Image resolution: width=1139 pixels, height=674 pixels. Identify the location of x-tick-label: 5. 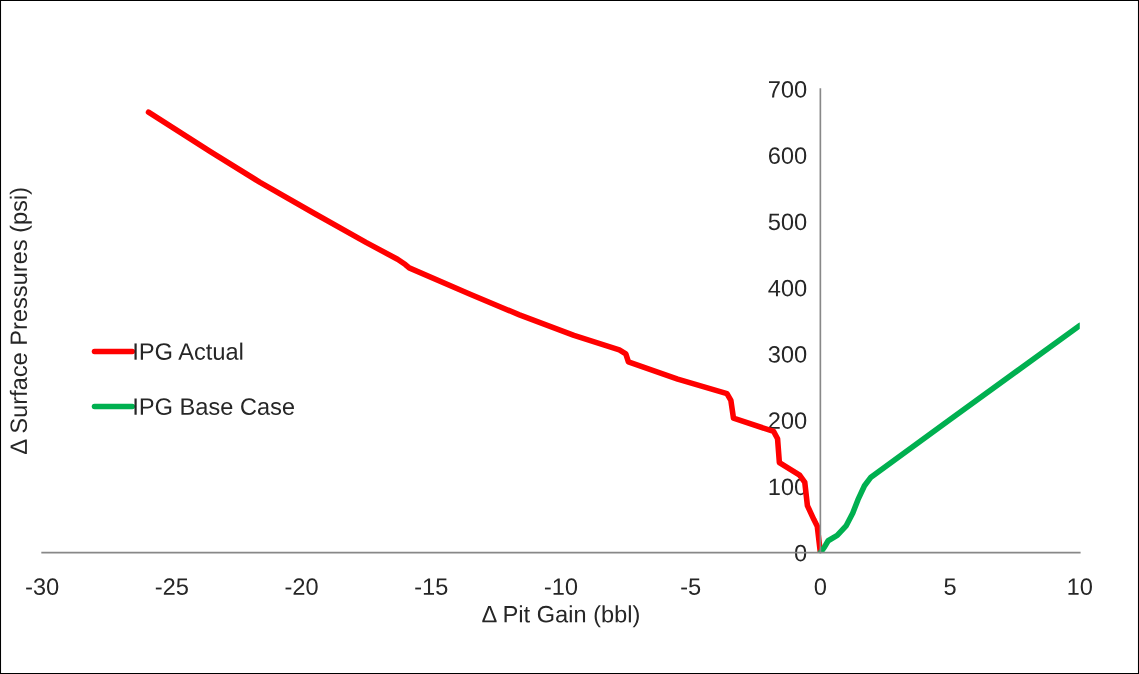
(950, 587).